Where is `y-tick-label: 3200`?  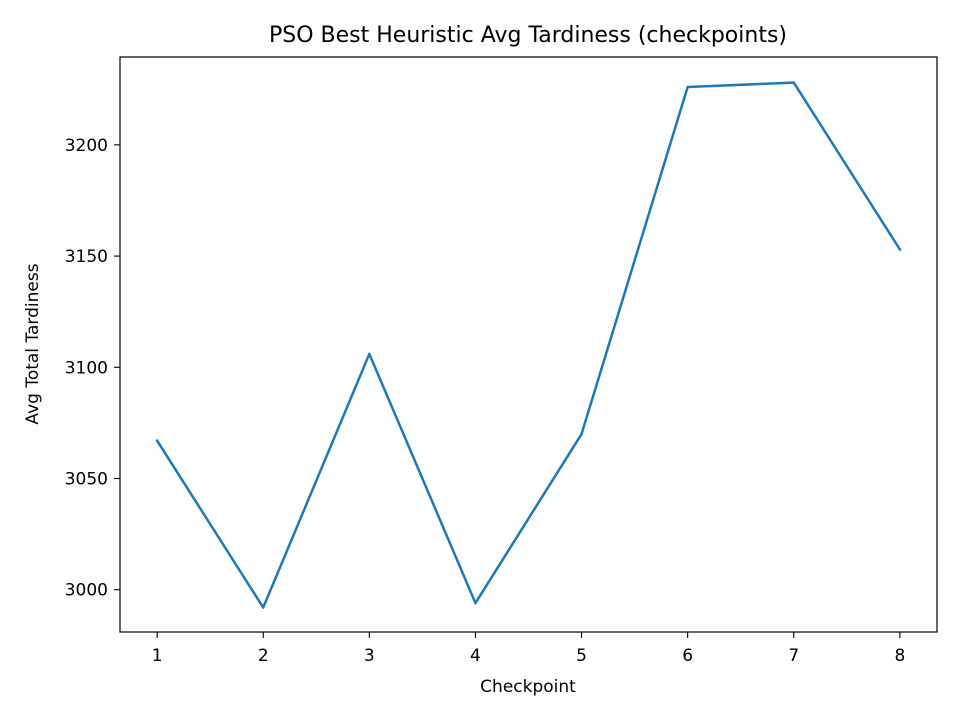
y-tick-label: 3200 is located at coordinates (86, 146).